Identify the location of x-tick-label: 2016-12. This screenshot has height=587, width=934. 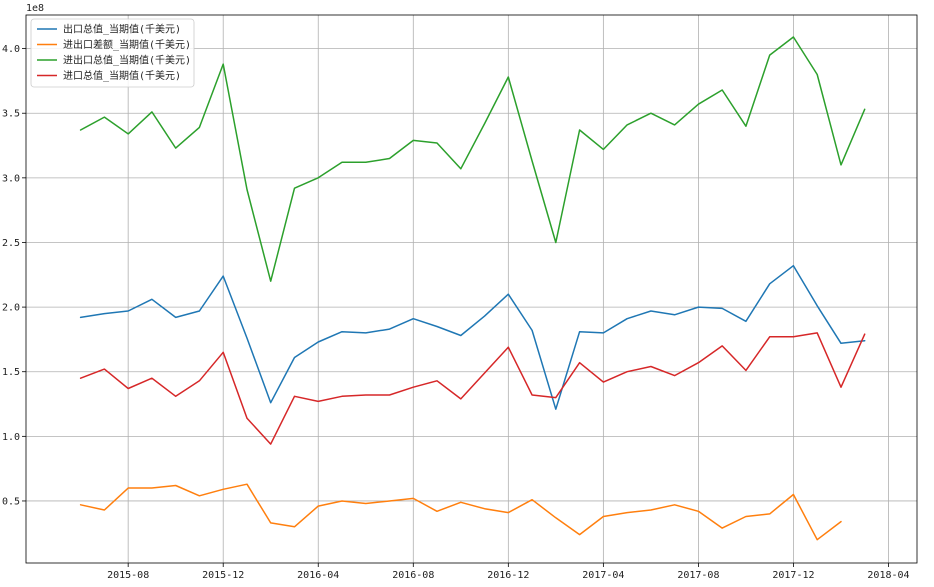
(508, 575).